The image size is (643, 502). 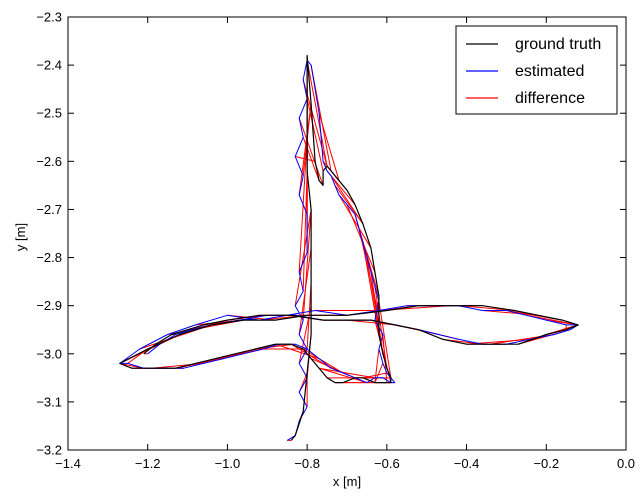 I want to click on legend: ground truth estimated difference, so click(x=536, y=70).